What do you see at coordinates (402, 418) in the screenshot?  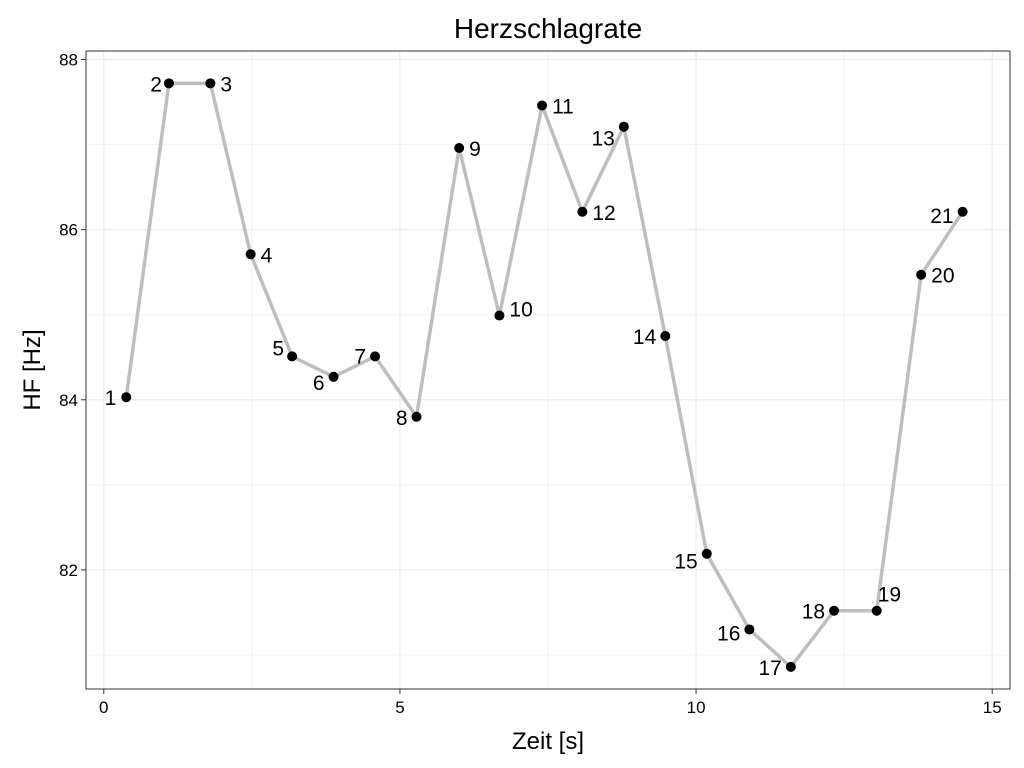 I see `point-label: 8` at bounding box center [402, 418].